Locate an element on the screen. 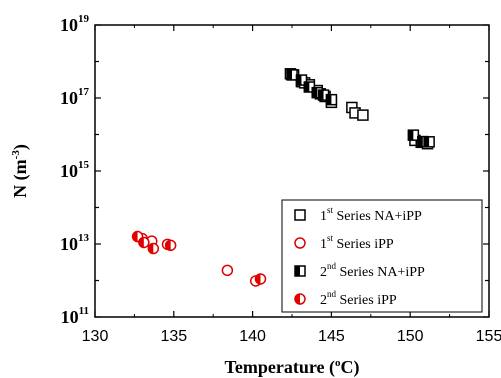  legend-box is located at coordinates (382, 256).